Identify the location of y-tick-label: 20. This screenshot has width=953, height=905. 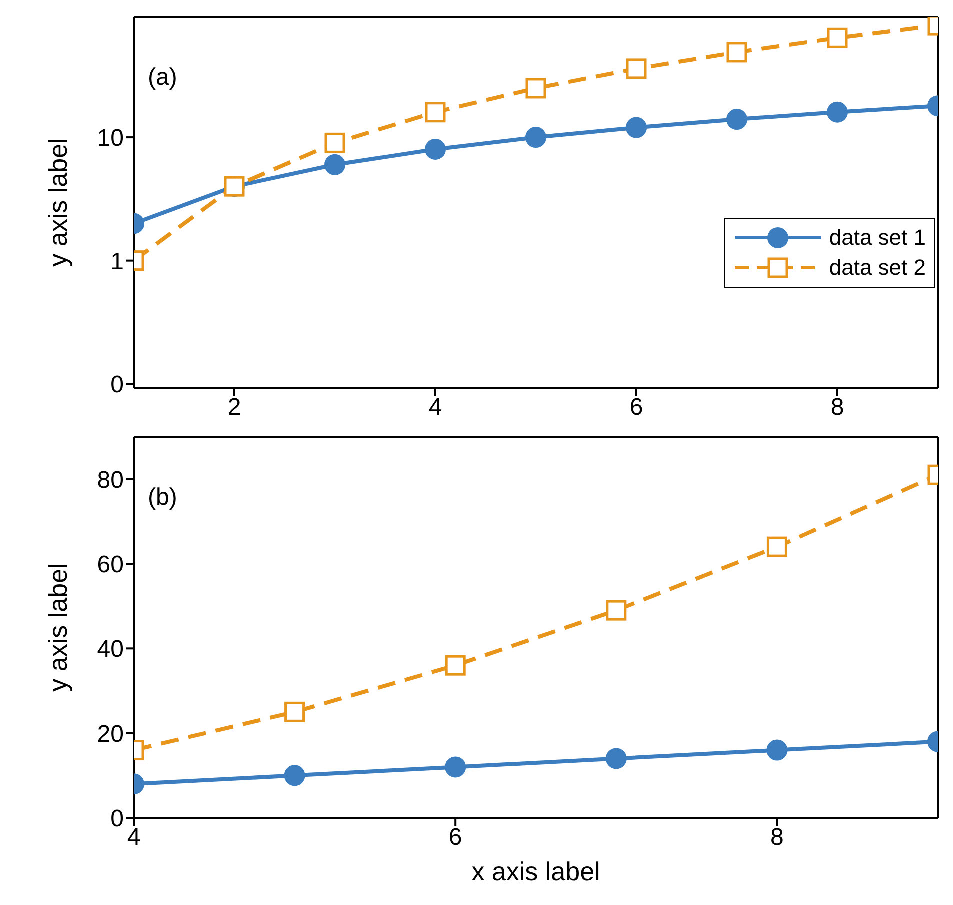
(110, 734).